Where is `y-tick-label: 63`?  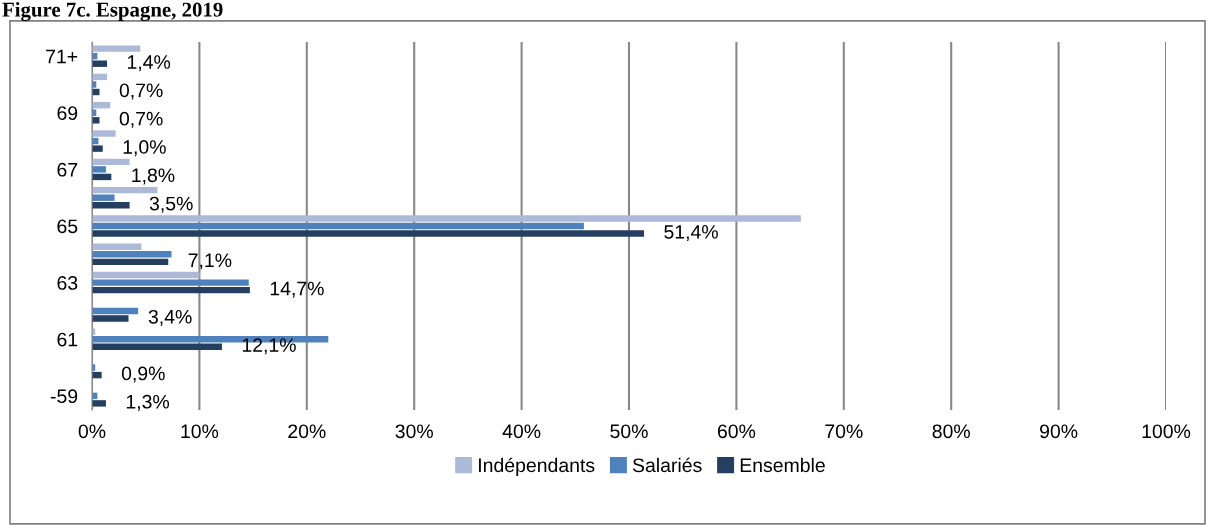 y-tick-label: 63 is located at coordinates (67, 283).